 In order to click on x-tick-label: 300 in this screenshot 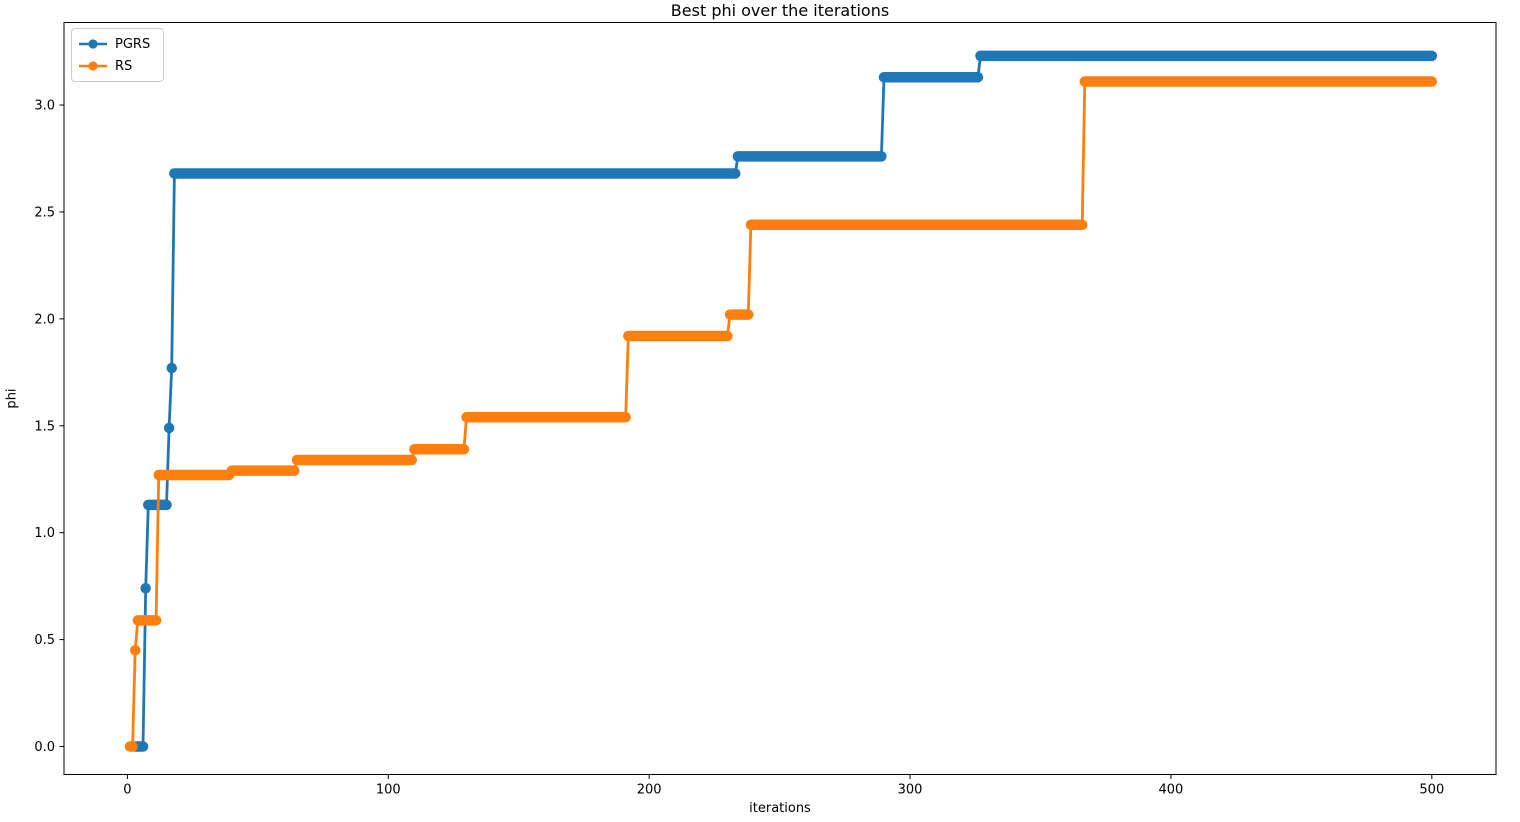, I will do `click(910, 790)`.